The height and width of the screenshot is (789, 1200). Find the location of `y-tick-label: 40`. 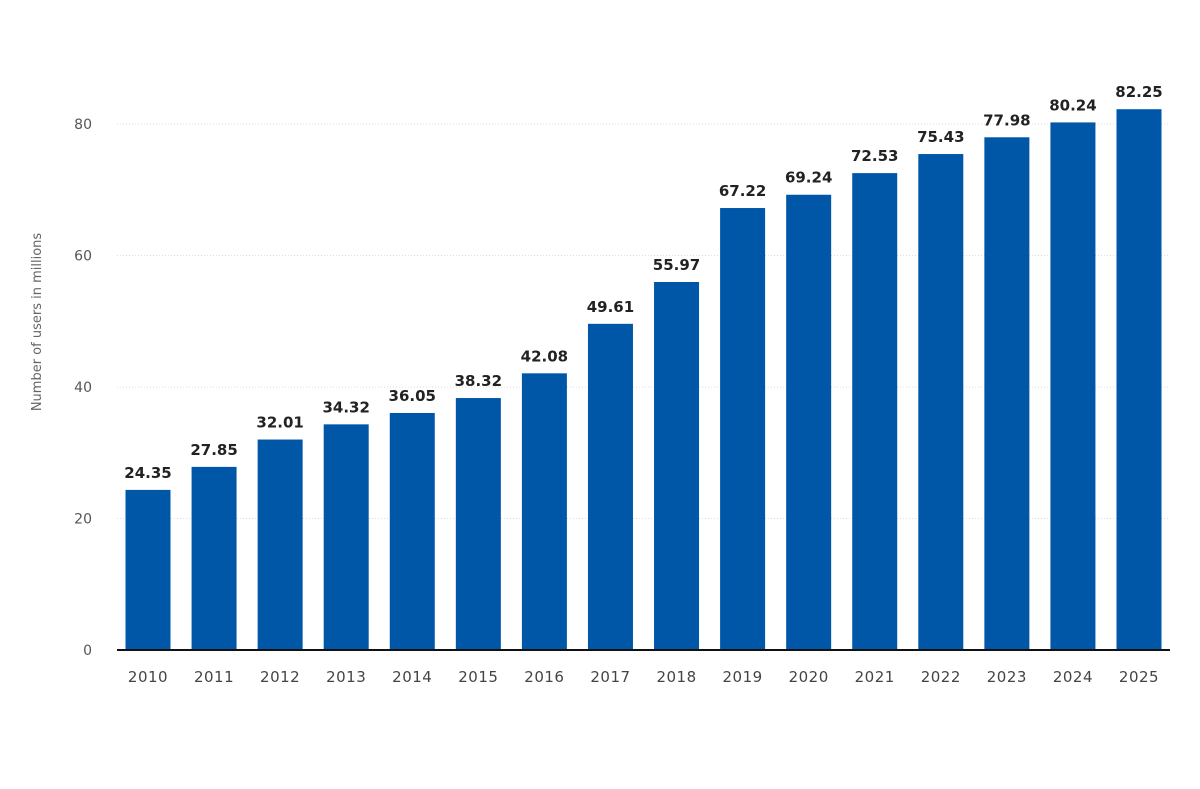

y-tick-label: 40 is located at coordinates (83, 388).